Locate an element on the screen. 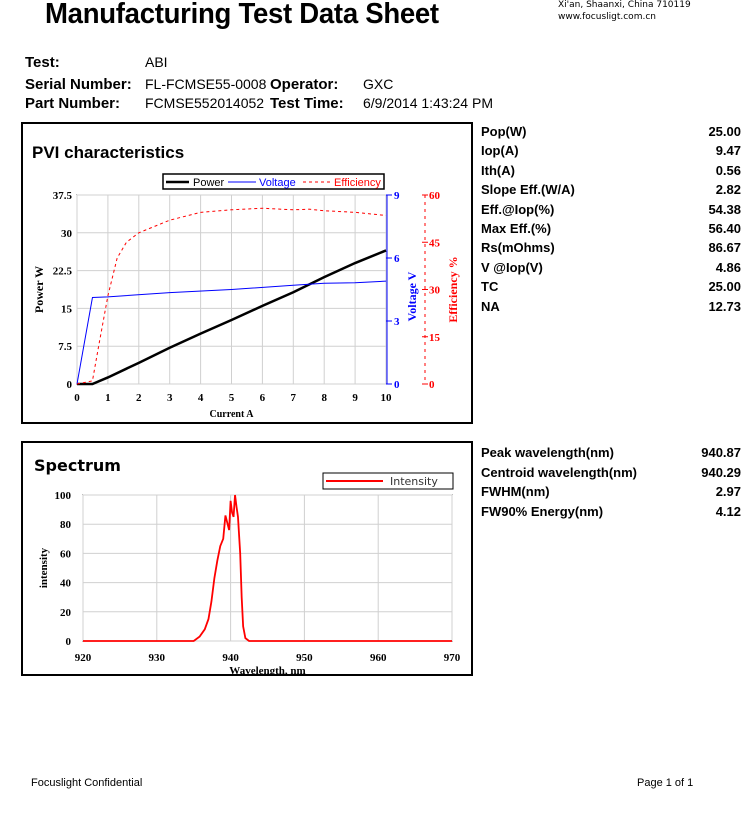  parameter-label: Rs(mOhms) is located at coordinates (518, 248).